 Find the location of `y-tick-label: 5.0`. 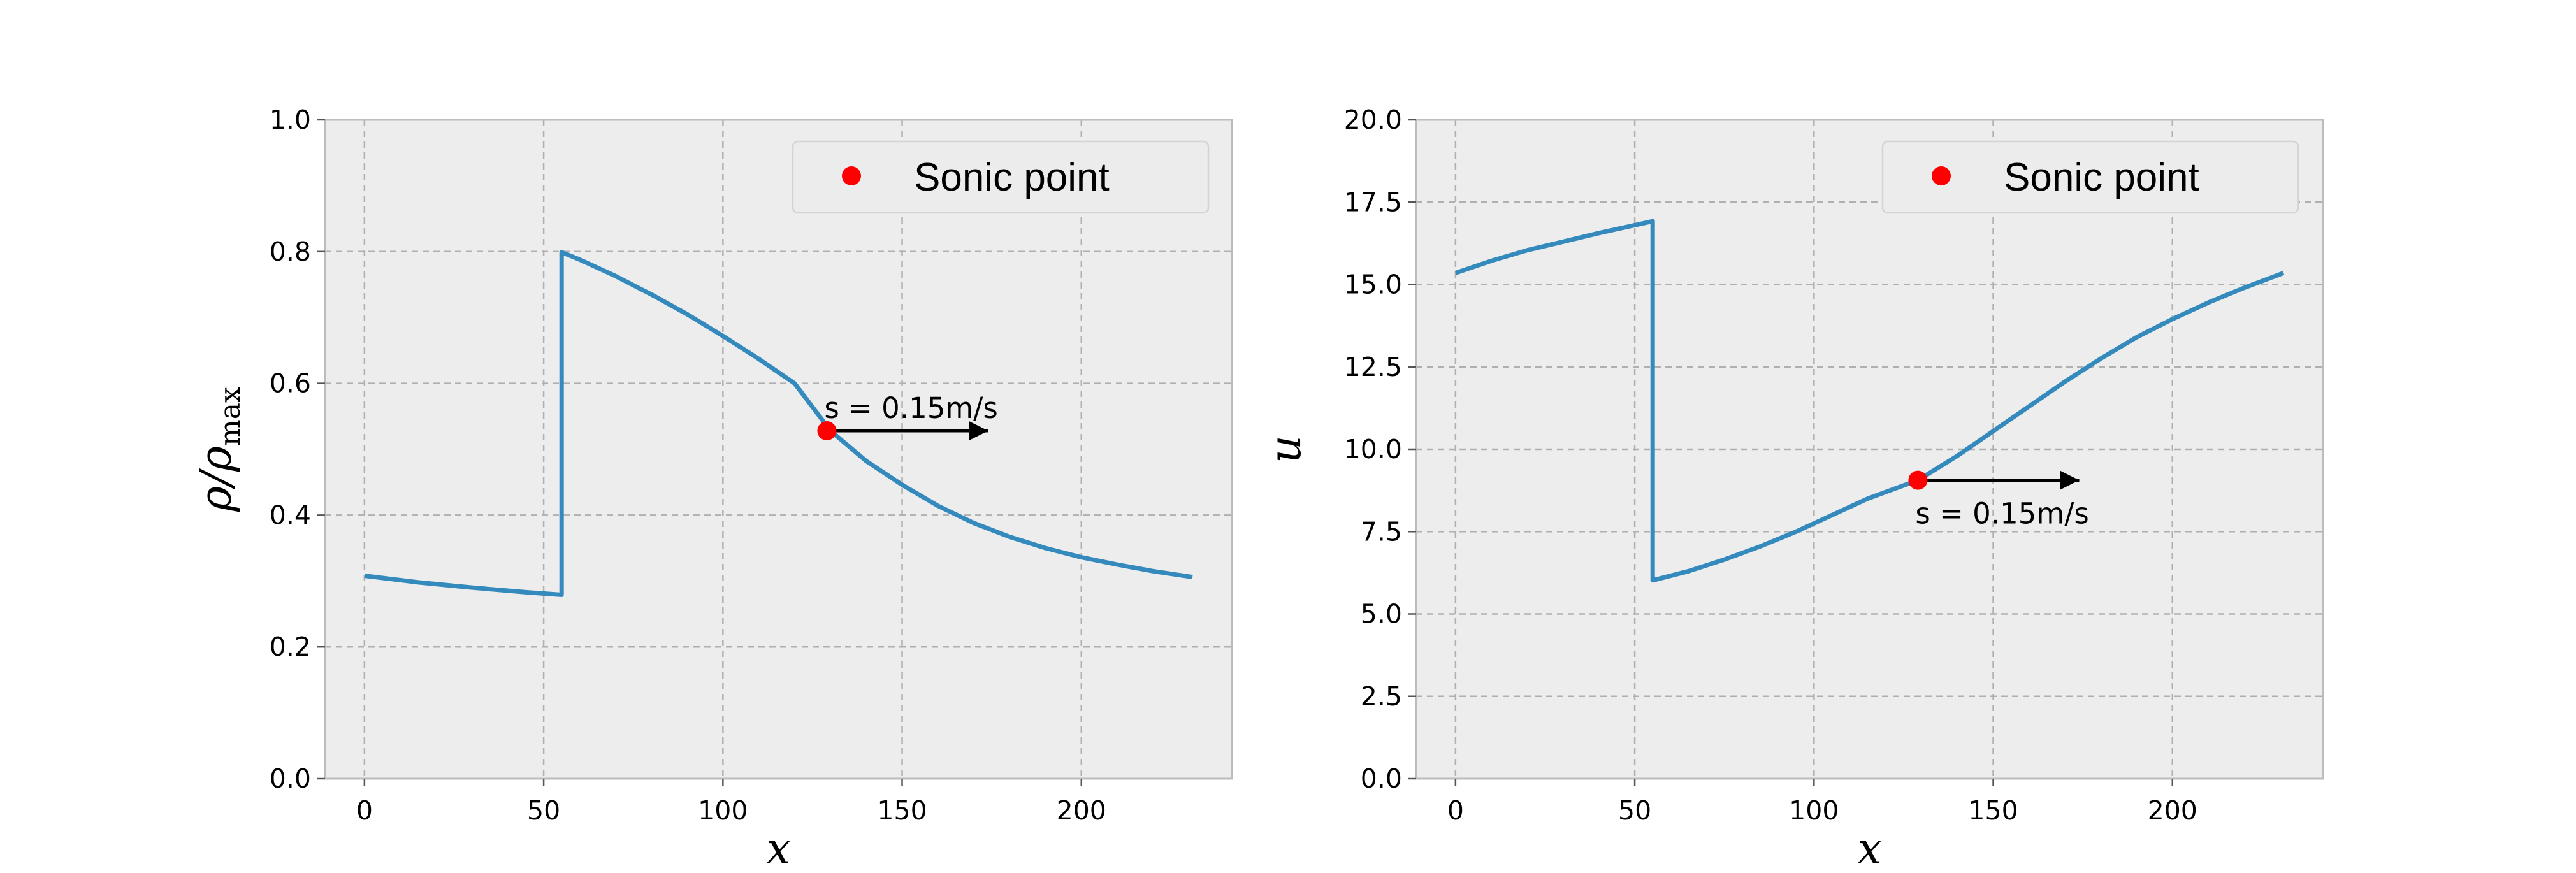

y-tick-label: 5.0 is located at coordinates (1381, 614).